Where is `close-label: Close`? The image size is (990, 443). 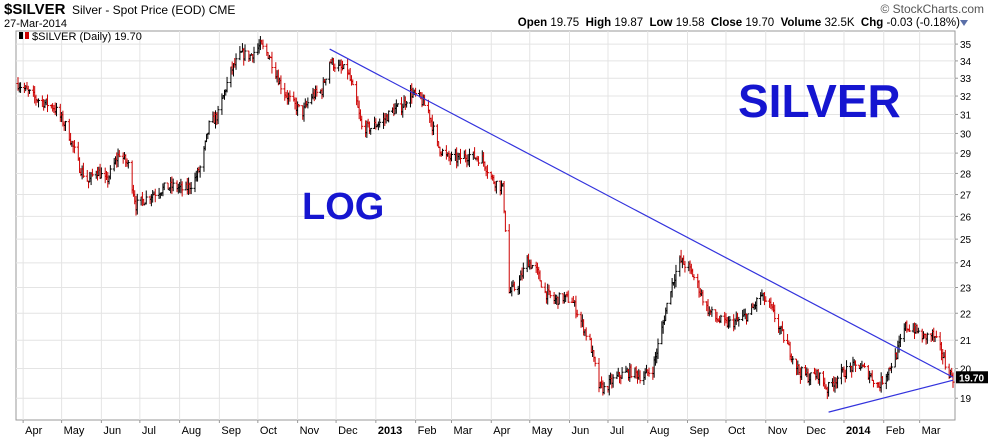
close-label: Close is located at coordinates (726, 23).